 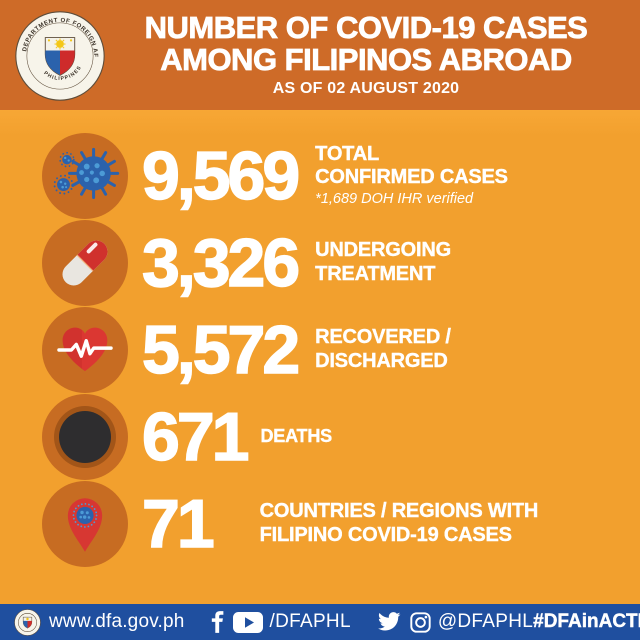 What do you see at coordinates (420, 622) in the screenshot?
I see `instagram-icon` at bounding box center [420, 622].